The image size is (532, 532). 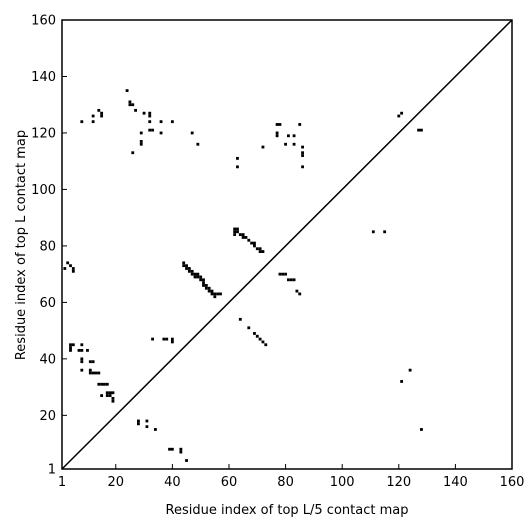 I want to click on x-tick-label: 80, so click(x=285, y=482).